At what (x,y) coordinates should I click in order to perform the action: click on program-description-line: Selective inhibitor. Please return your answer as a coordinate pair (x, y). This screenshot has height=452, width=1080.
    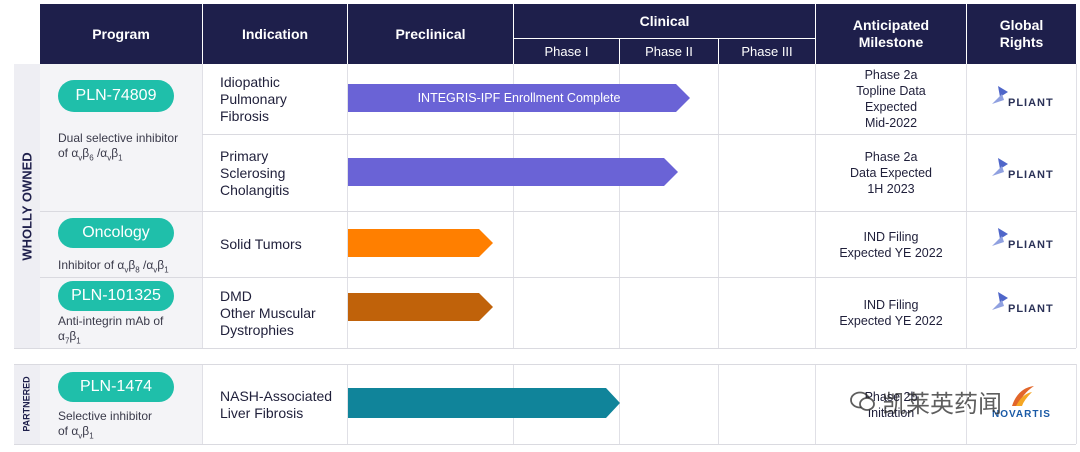
    Looking at the image, I should click on (105, 416).